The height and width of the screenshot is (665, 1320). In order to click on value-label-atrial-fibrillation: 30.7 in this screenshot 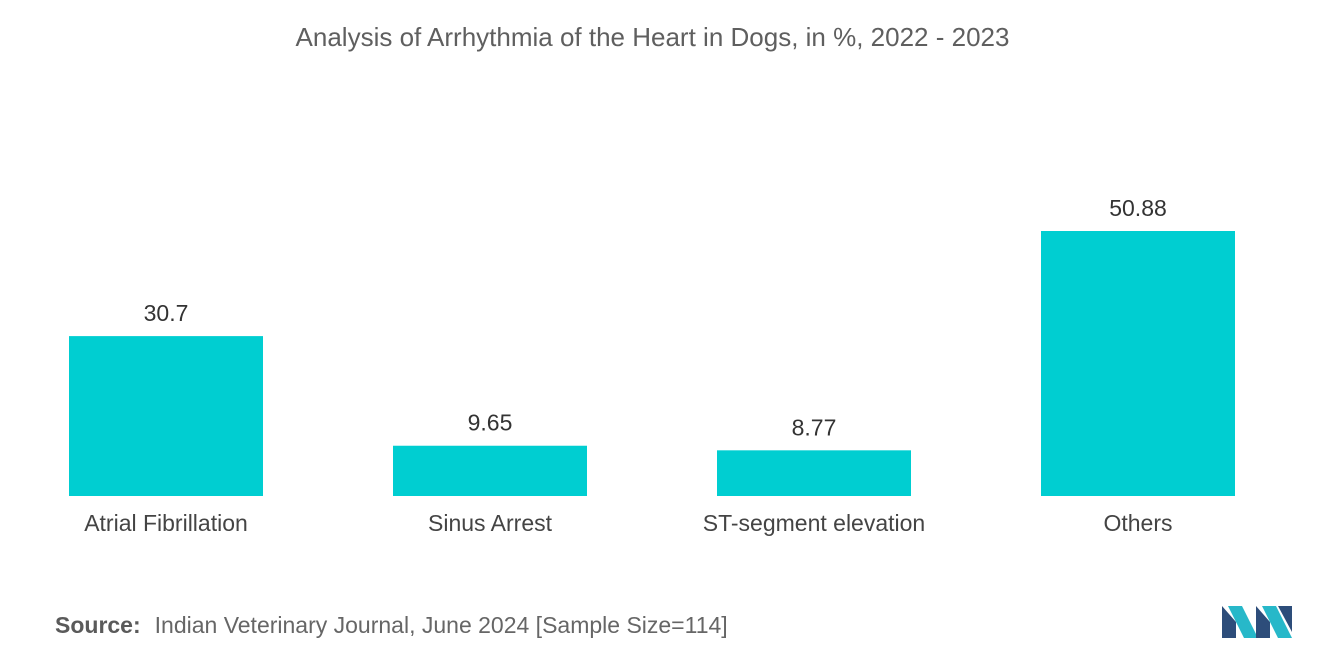, I will do `click(166, 313)`.